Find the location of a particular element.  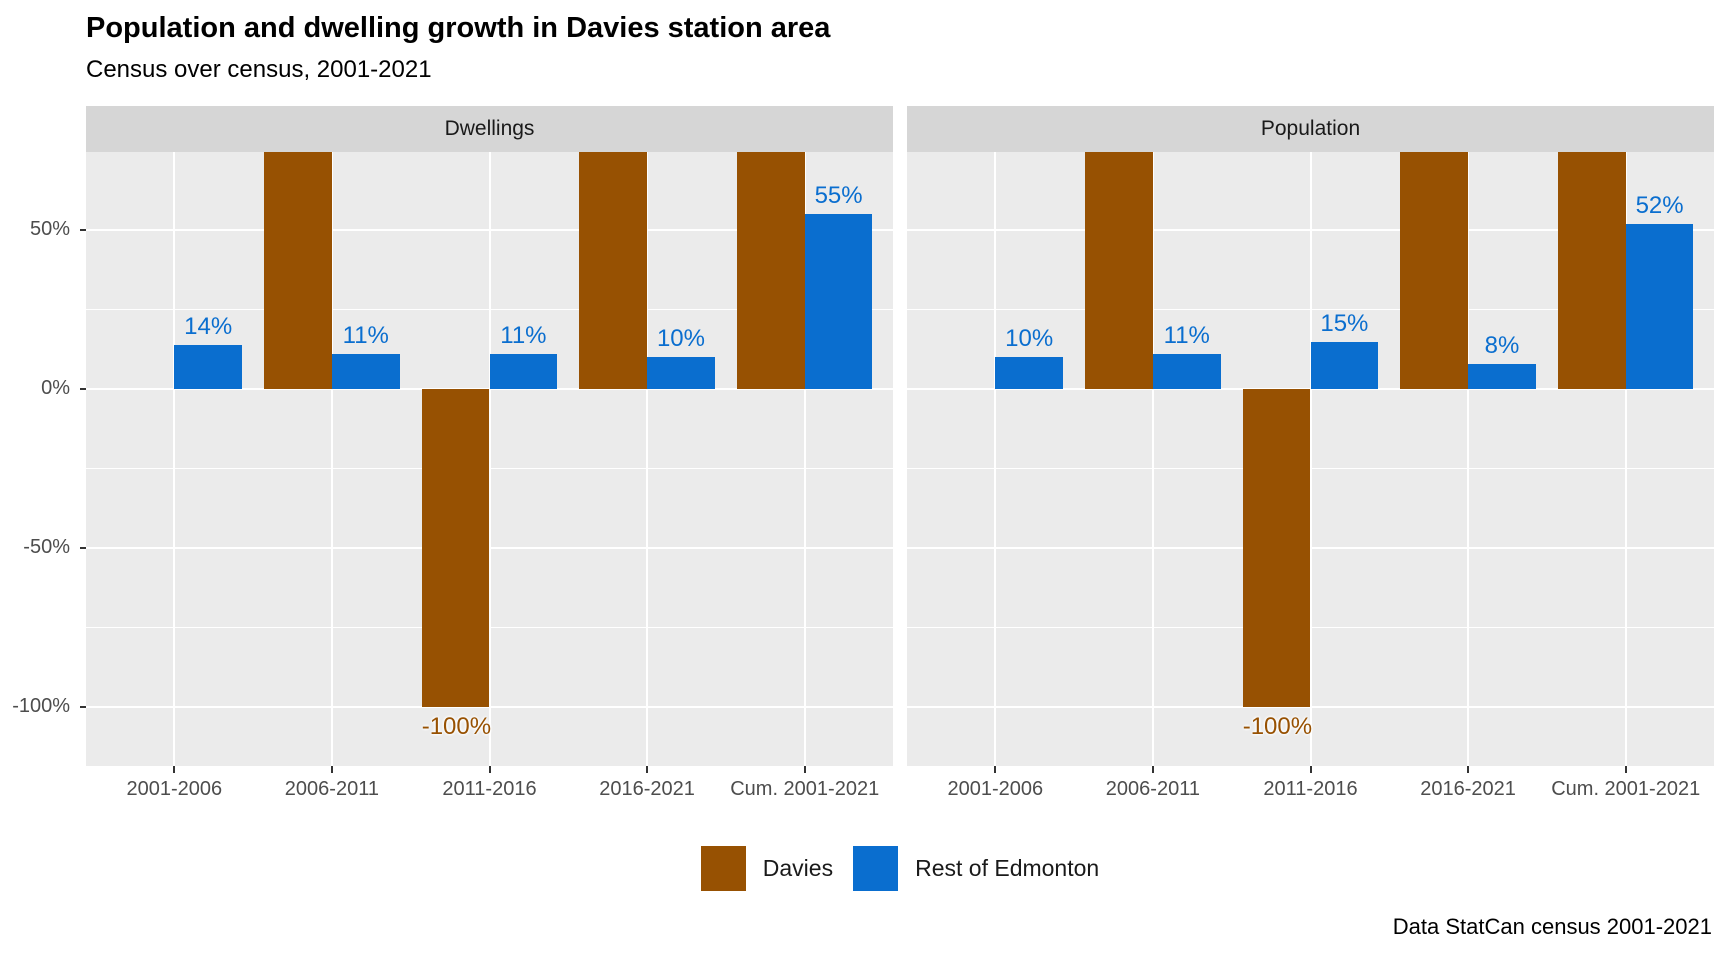

facet-strip-label: Dwellings is located at coordinates (489, 128).